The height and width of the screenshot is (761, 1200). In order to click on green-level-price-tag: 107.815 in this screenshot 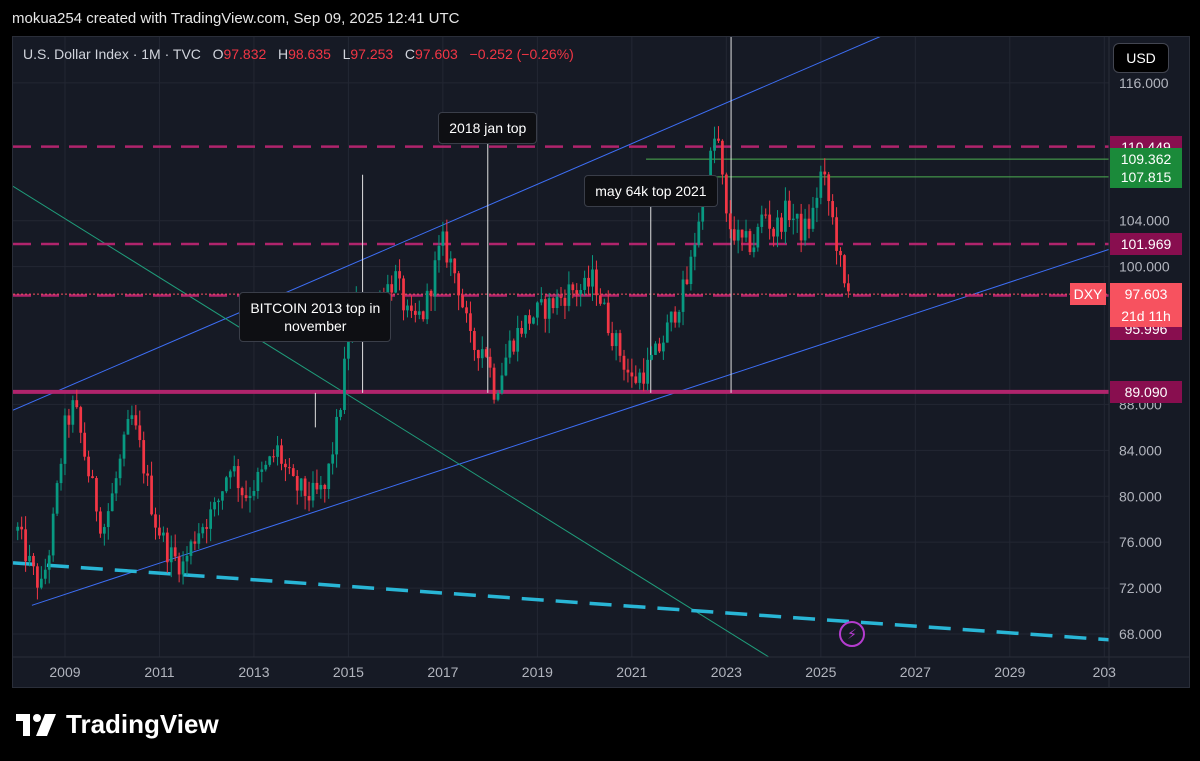, I will do `click(1146, 176)`.